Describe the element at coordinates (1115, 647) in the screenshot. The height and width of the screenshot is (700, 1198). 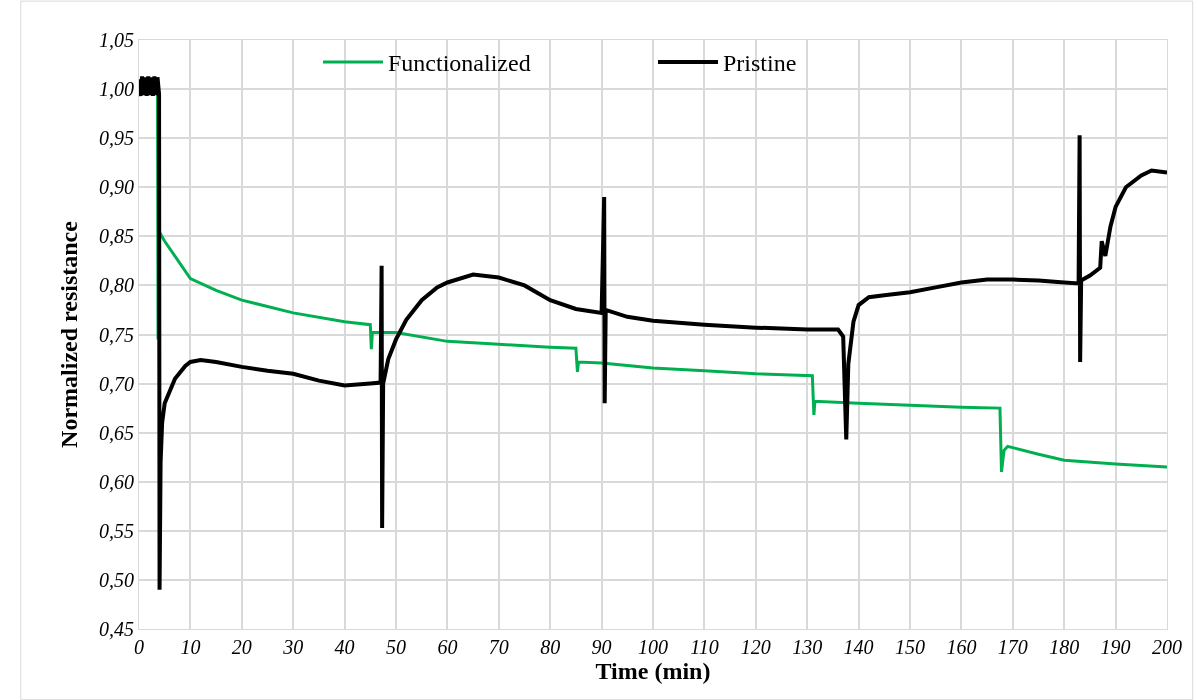
I see `x-tick-label: 190` at that location.